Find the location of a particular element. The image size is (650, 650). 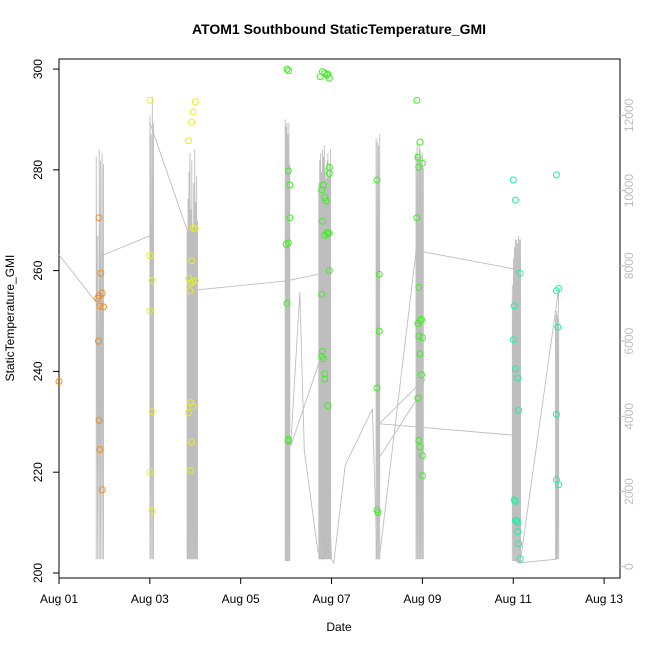

y-tick-label: 220 is located at coordinates (38, 472).